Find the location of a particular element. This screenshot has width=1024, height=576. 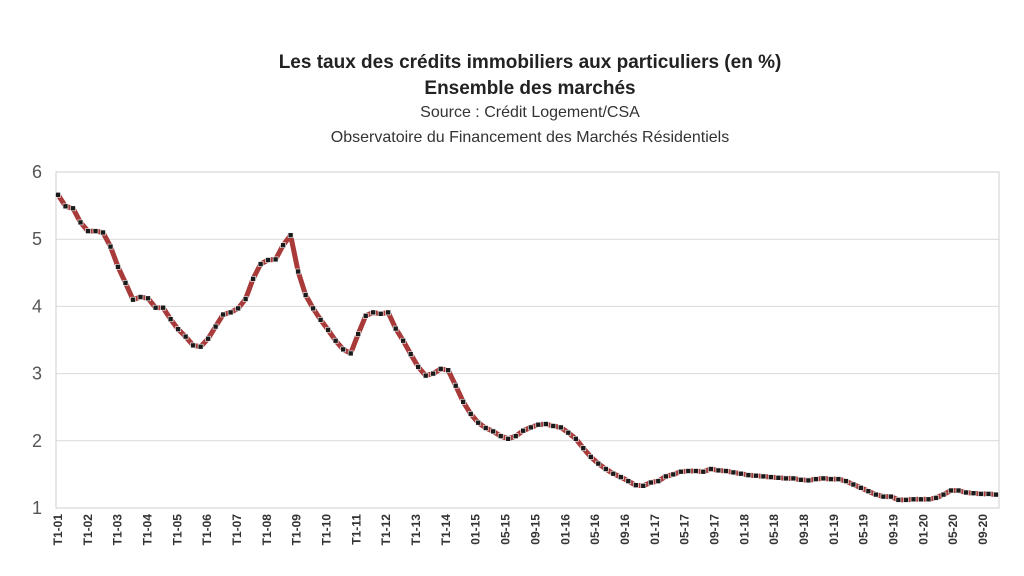

y-tick-label: 6 is located at coordinates (37, 172).